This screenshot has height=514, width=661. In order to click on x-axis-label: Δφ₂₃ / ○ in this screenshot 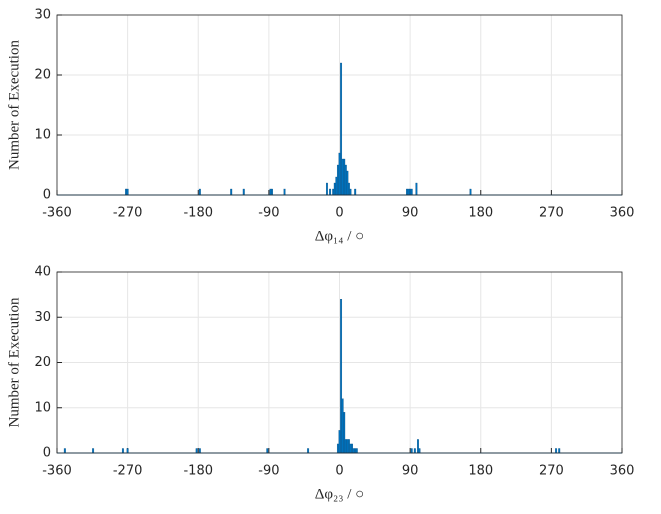, I will do `click(340, 494)`.